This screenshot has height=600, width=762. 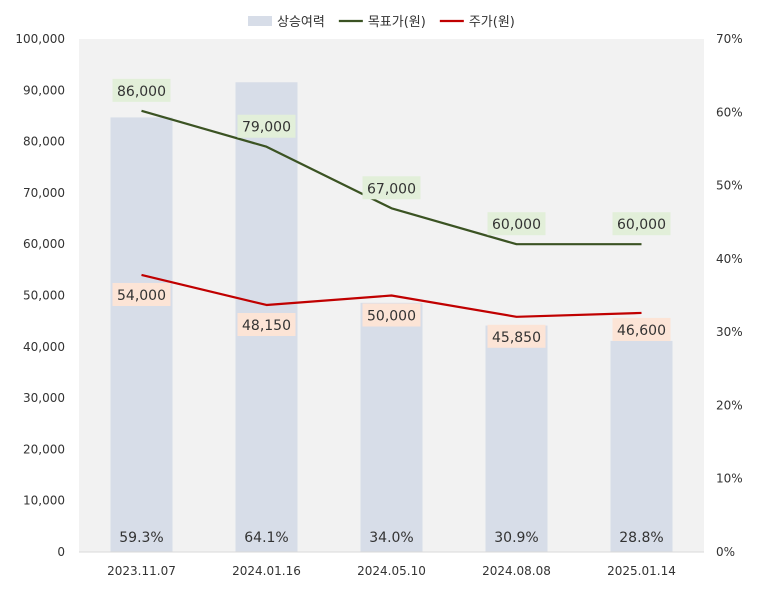 What do you see at coordinates (301, 22) in the screenshot?
I see `legend-label: 상승여력` at bounding box center [301, 22].